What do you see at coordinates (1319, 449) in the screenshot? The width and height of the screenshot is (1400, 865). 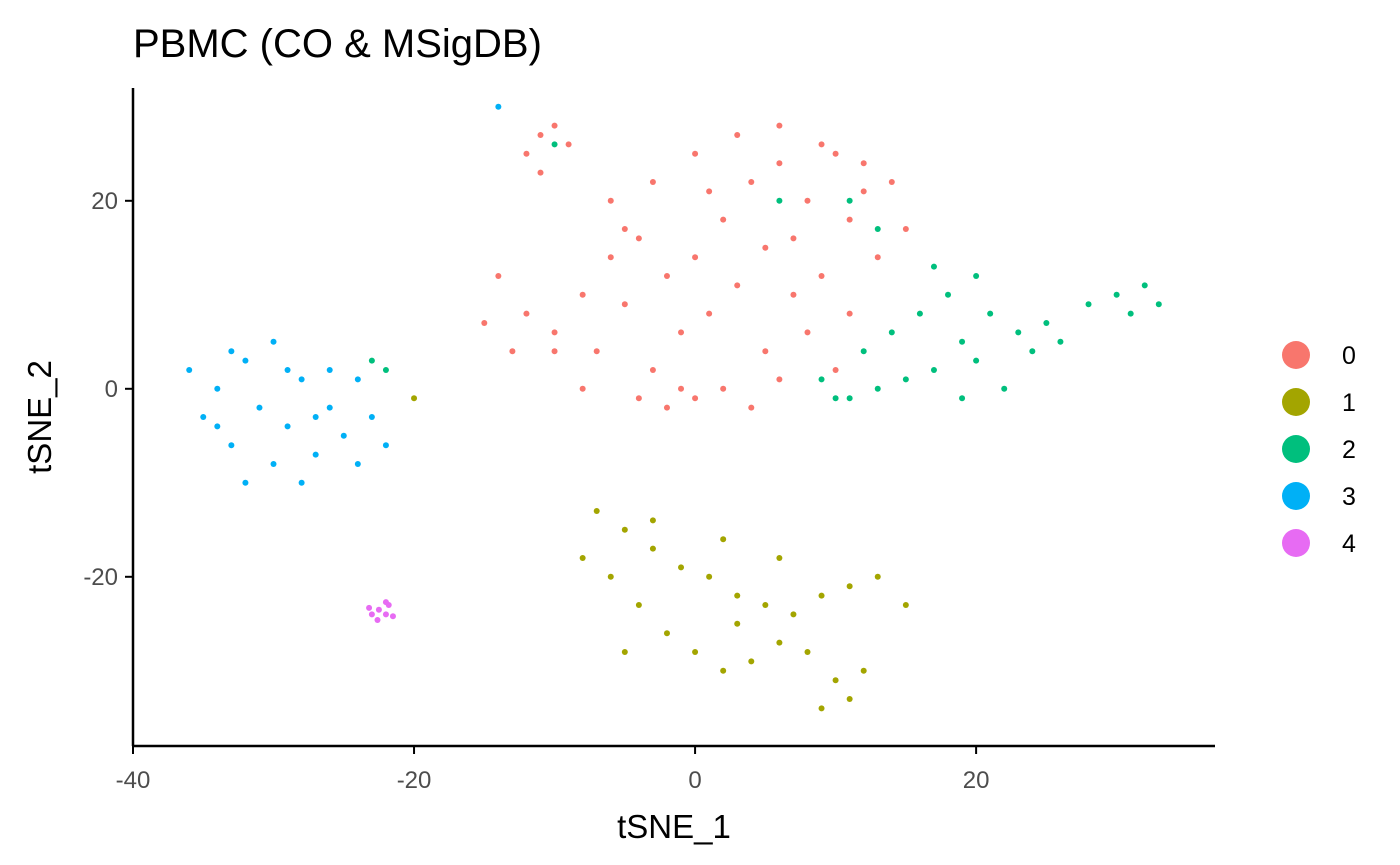 I see `legend: 0 1 2 3 4` at bounding box center [1319, 449].